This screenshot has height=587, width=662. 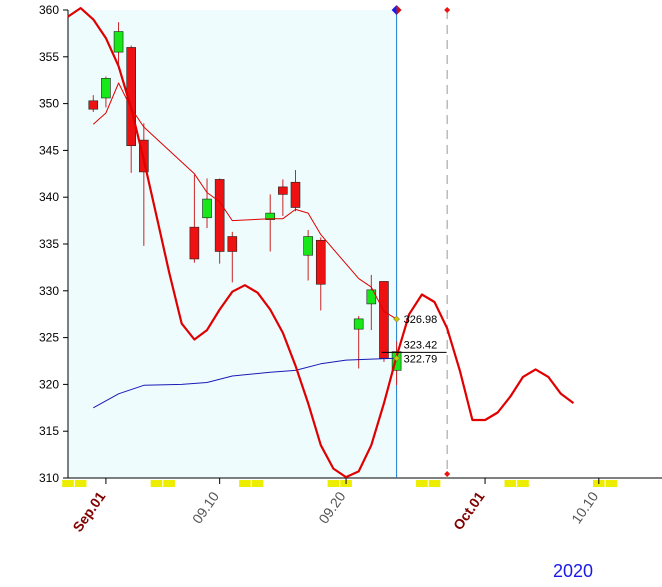 I want to click on y-tick-label: 345, so click(x=49, y=150).